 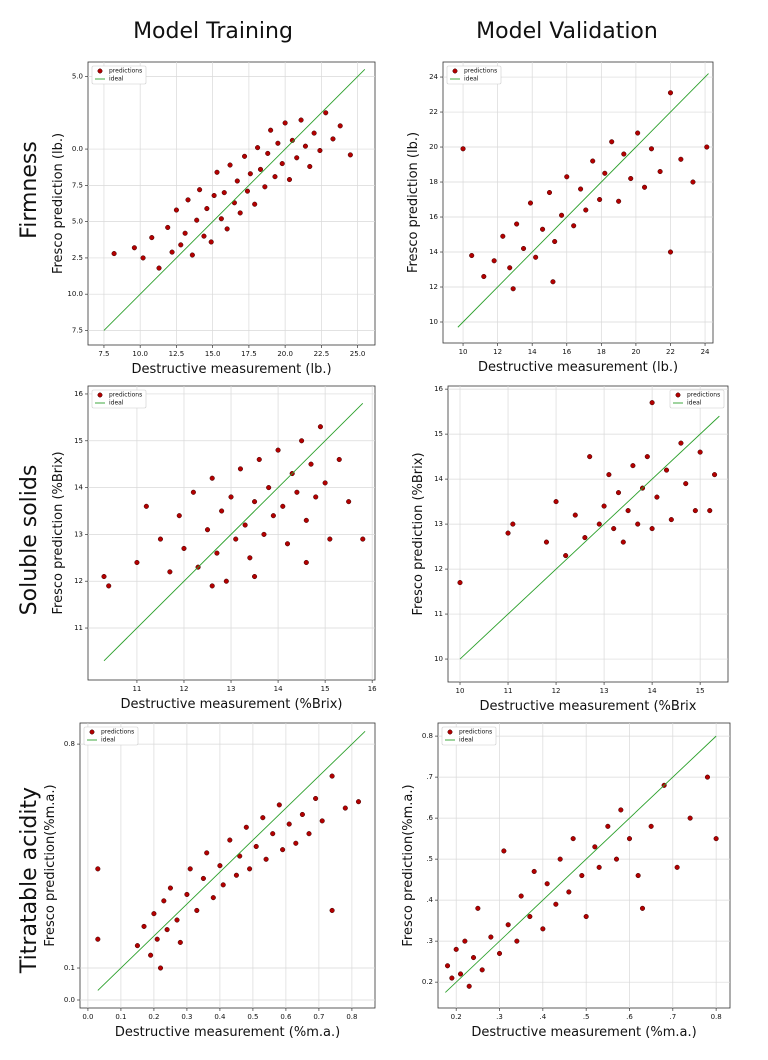 What do you see at coordinates (286, 1017) in the screenshot?
I see `x-tick-label: 0.6` at bounding box center [286, 1017].